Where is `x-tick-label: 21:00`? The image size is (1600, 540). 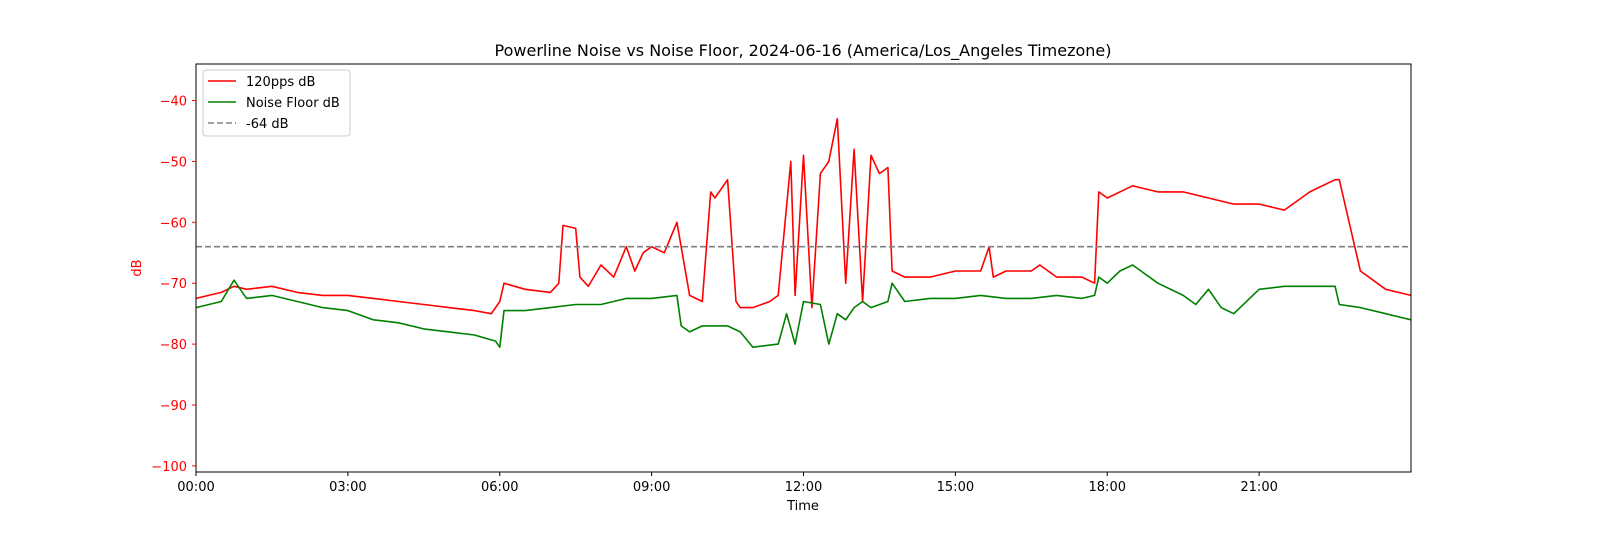
x-tick-label: 21:00 is located at coordinates (1258, 487).